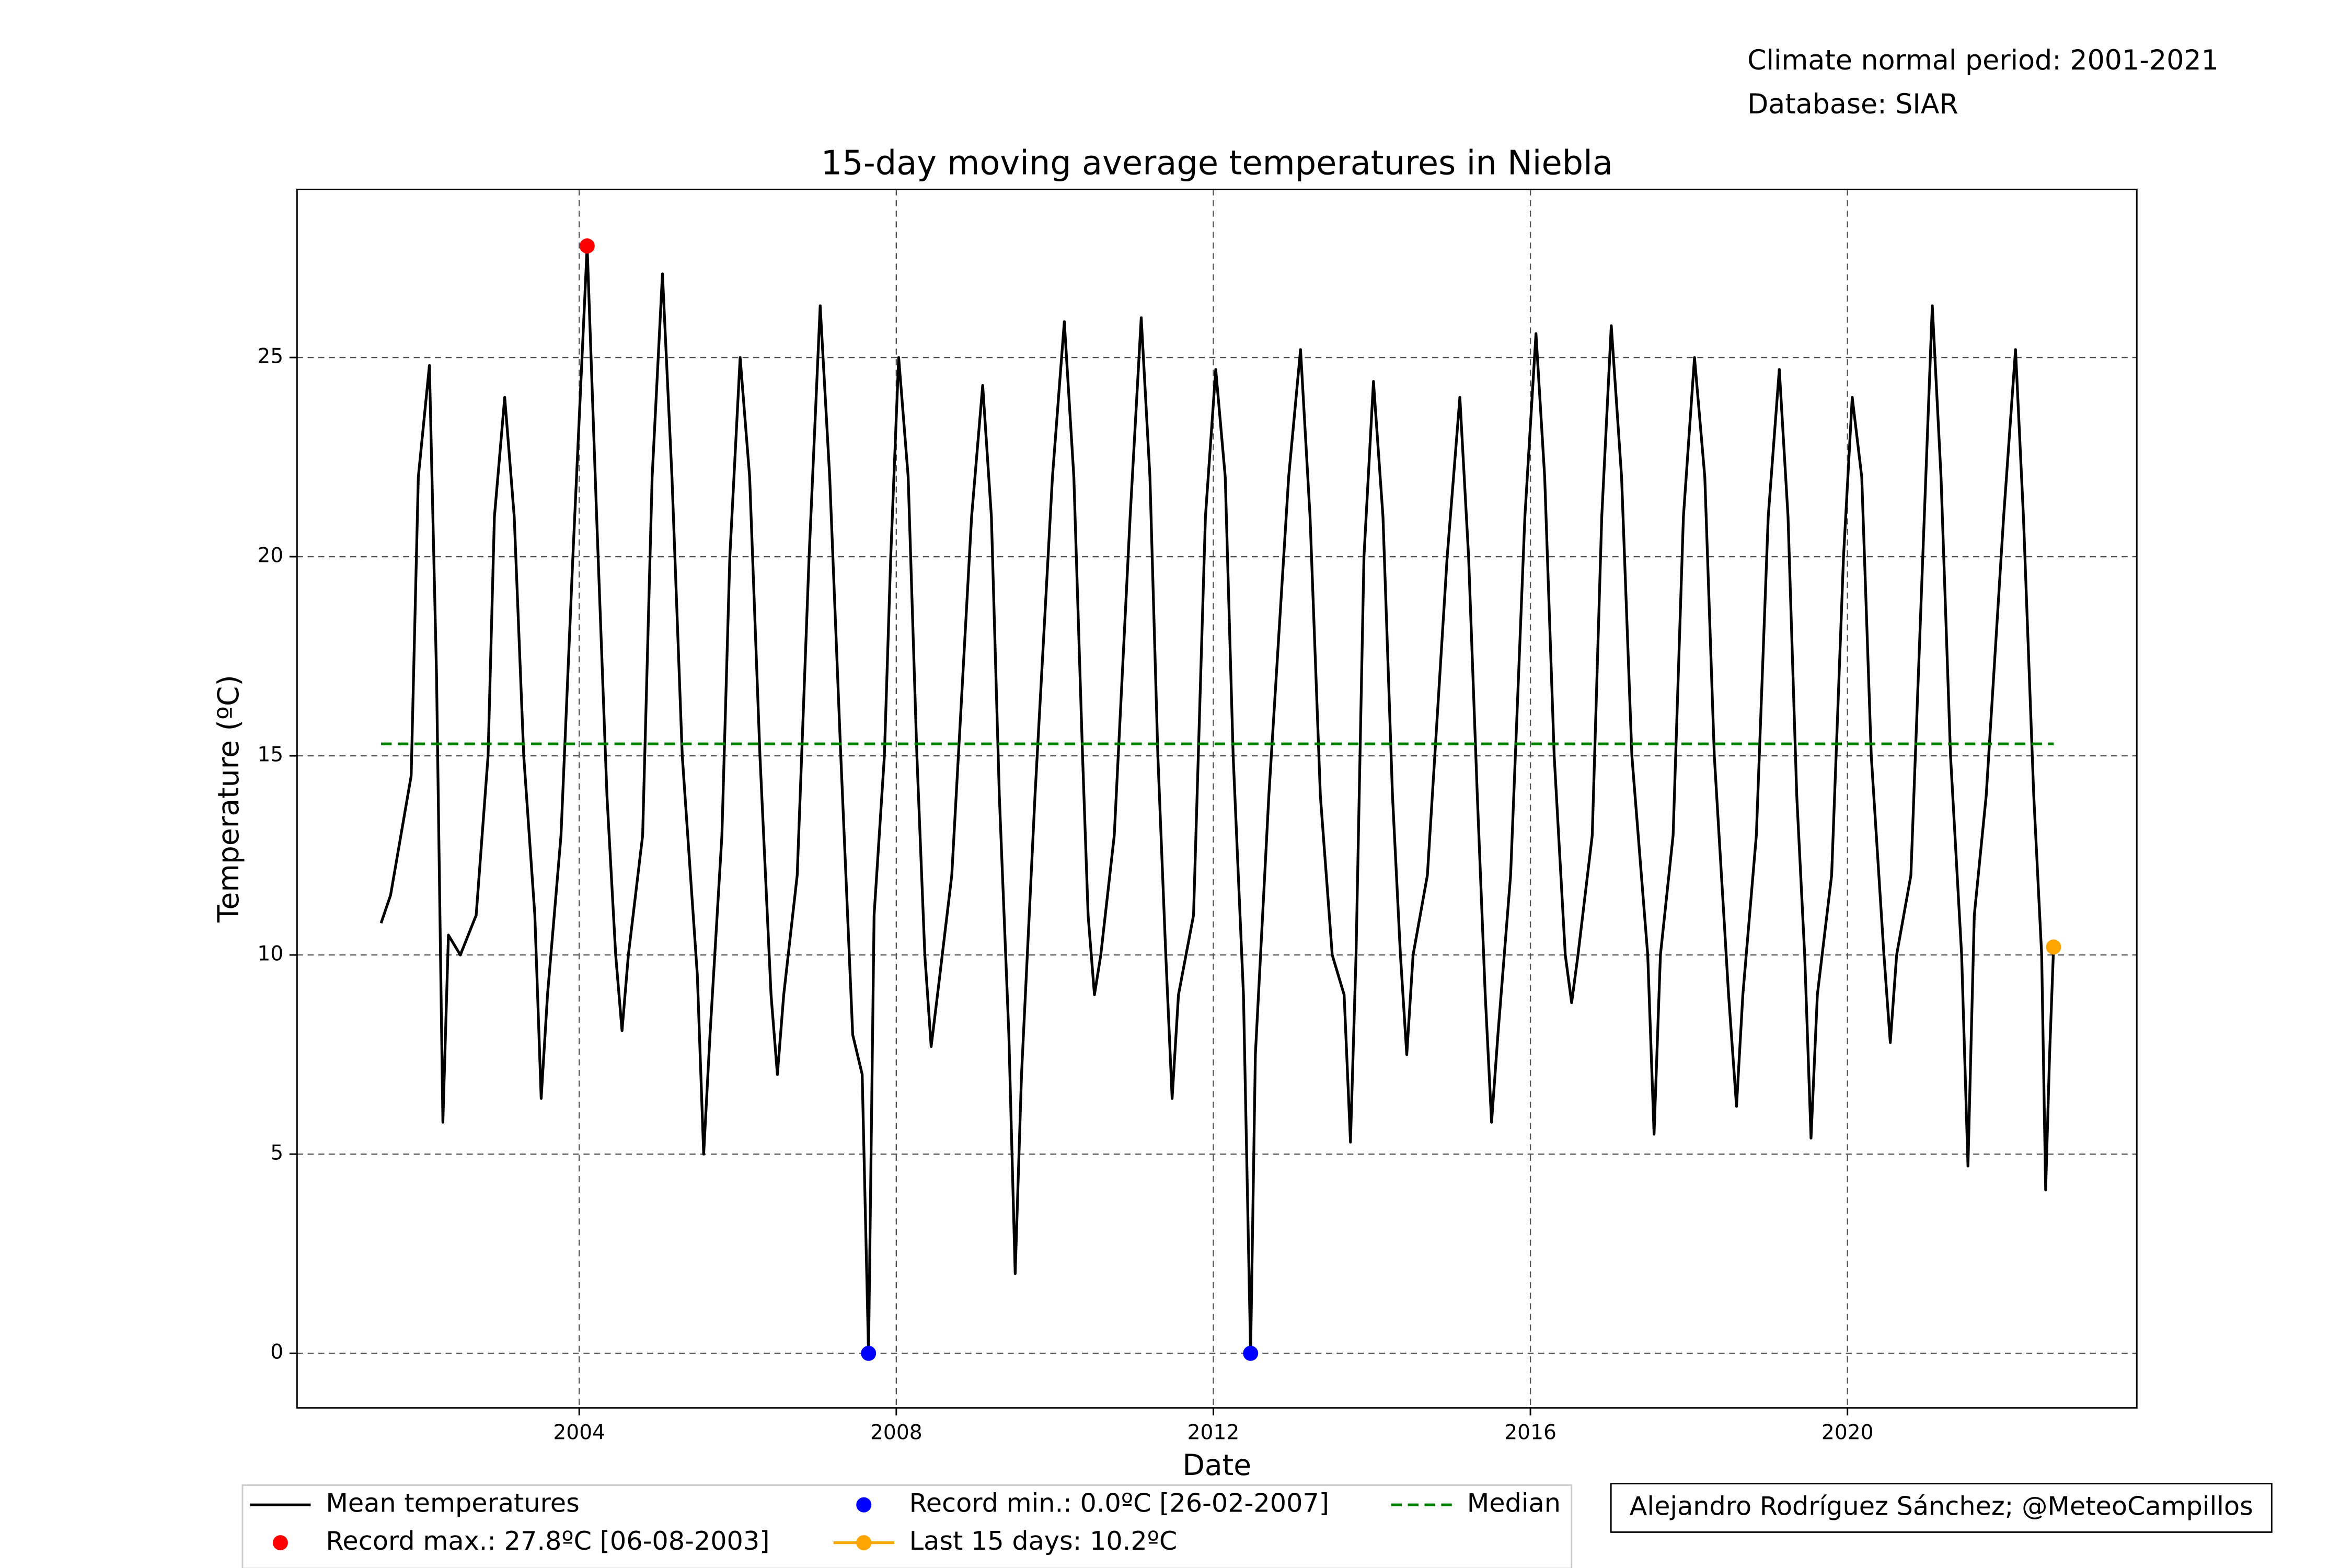  Describe the element at coordinates (270, 954) in the screenshot. I see `y-tick-label: 10` at that location.